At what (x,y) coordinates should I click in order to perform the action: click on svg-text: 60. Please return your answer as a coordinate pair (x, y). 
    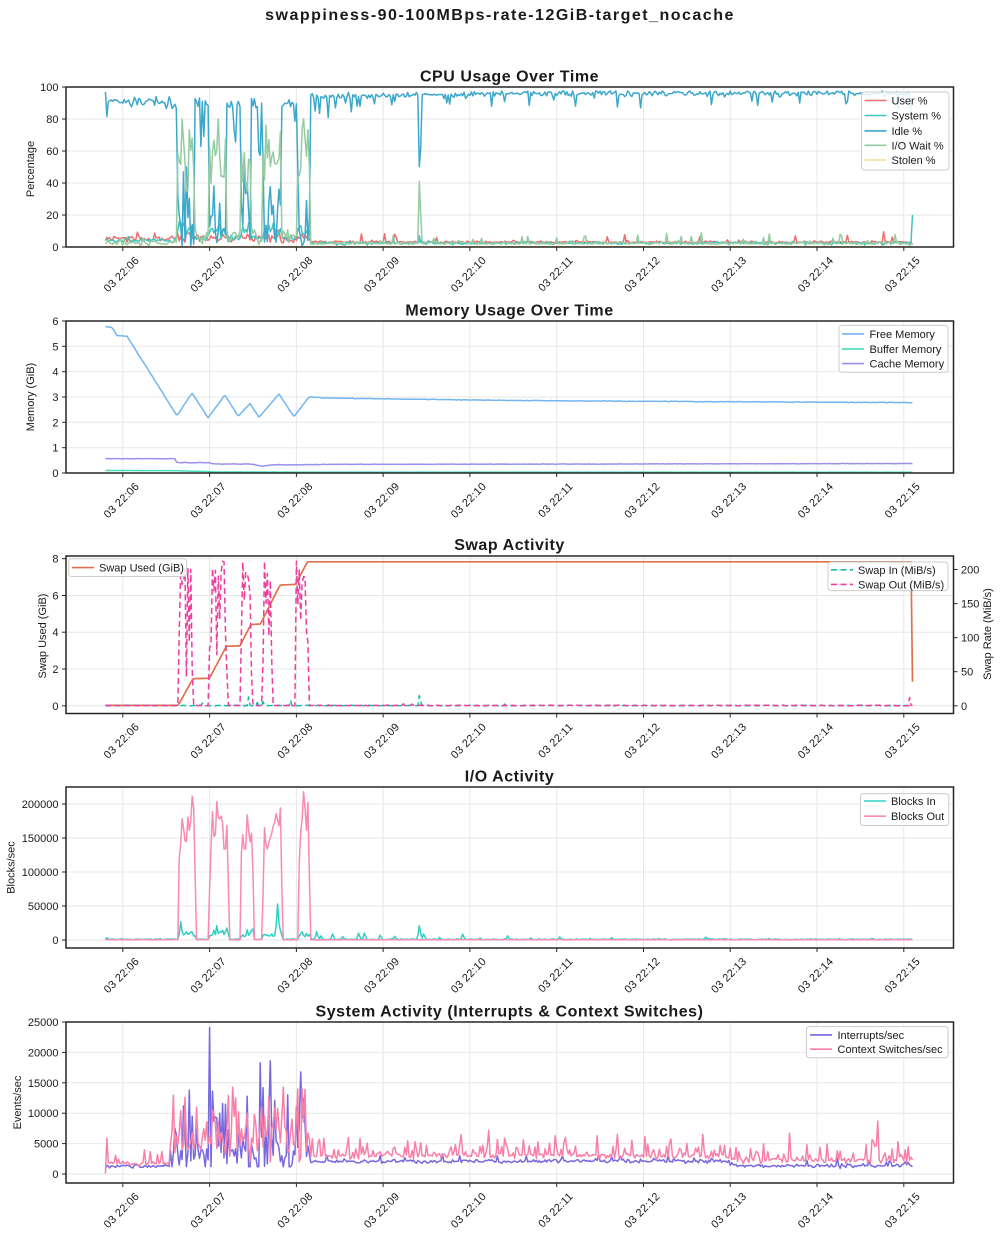
    Looking at the image, I should click on (52, 152).